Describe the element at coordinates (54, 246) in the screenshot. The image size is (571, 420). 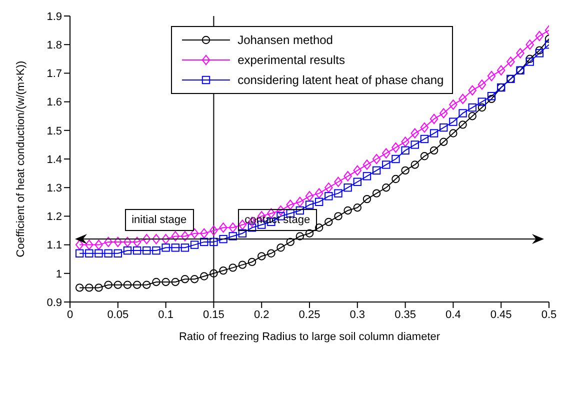
I see `y-tick-label: 1.1` at that location.